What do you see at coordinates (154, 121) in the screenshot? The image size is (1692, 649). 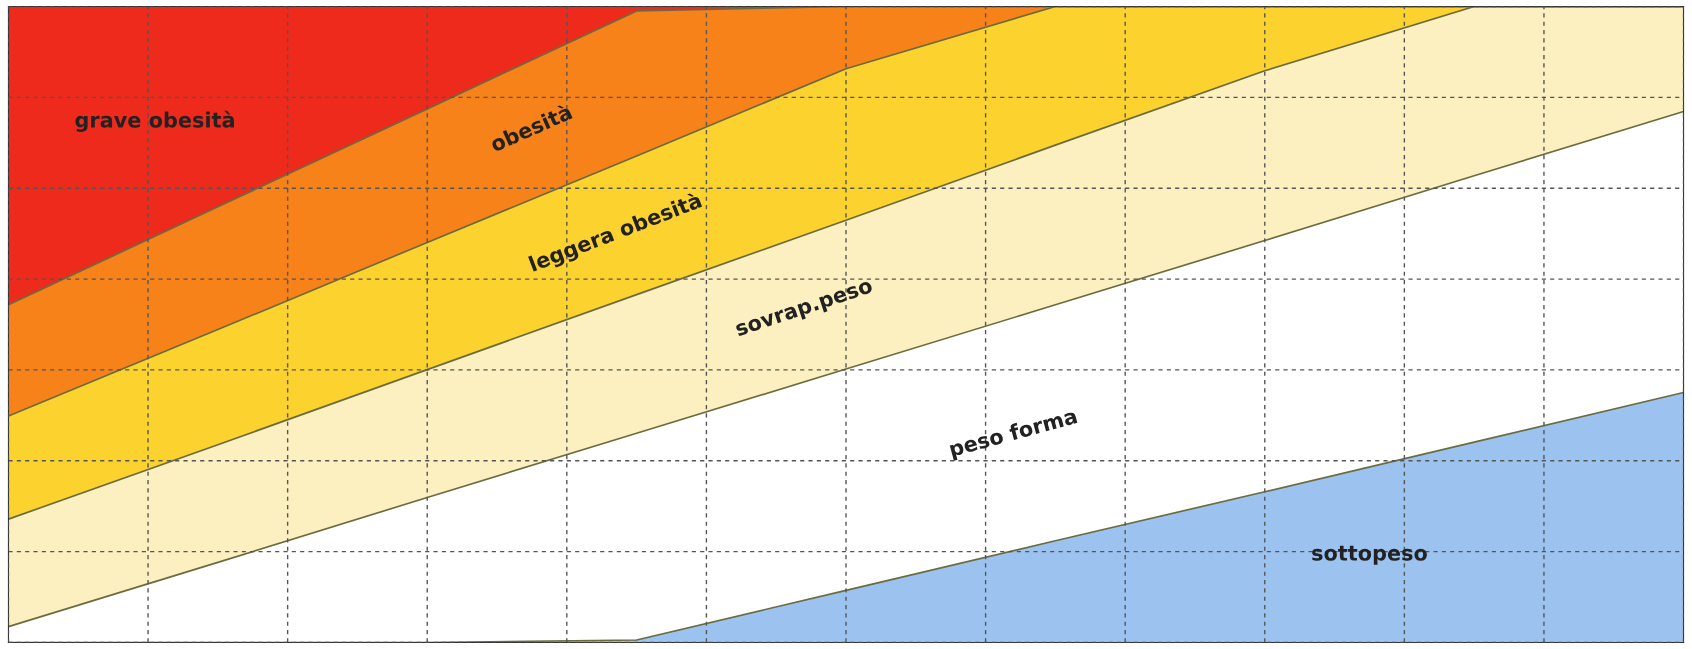 I see `series-label: grave obesità` at bounding box center [154, 121].